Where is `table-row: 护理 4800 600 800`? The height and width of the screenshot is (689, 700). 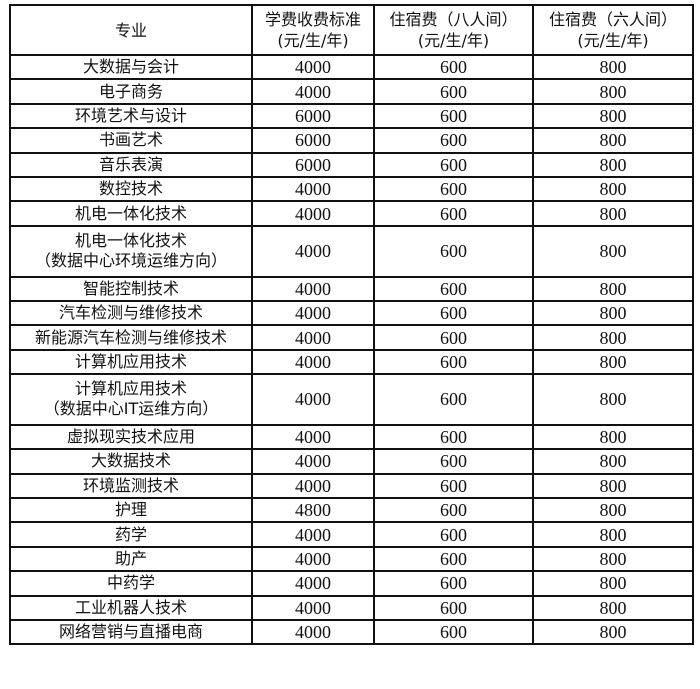
table-row: 护理 4800 600 800 is located at coordinates (351, 510).